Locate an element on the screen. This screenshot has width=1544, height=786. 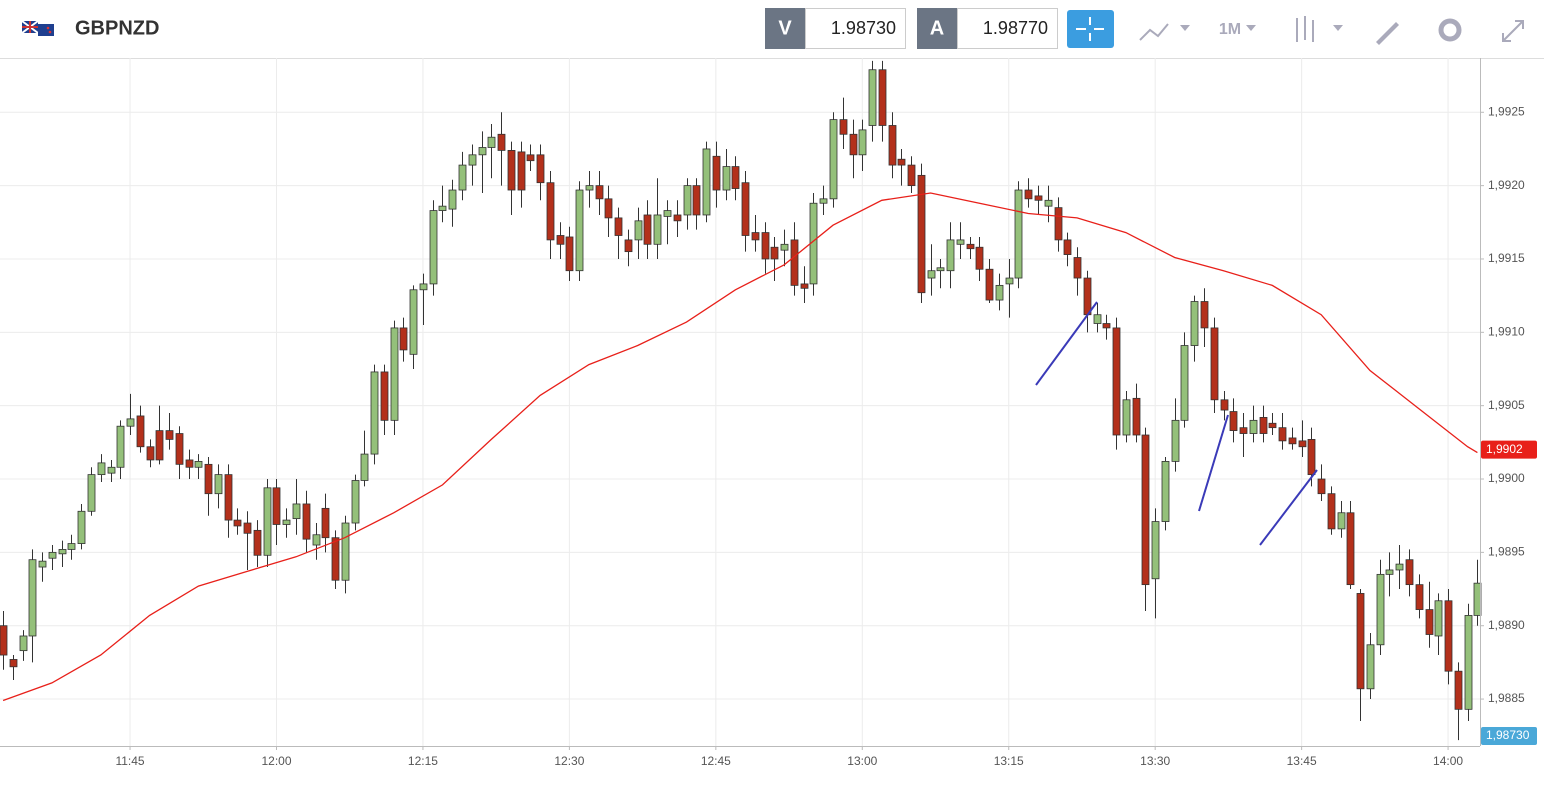
ma-tag-box is located at coordinates (1509, 449).